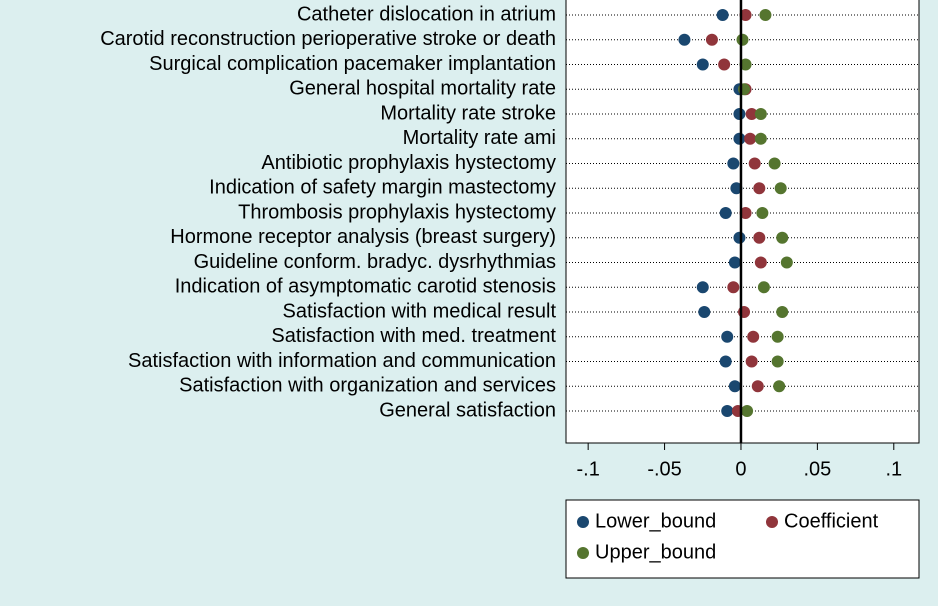 This screenshot has width=938, height=606. What do you see at coordinates (382, 188) in the screenshot?
I see `y-tick-label: Indication of safety margin mastectomy` at bounding box center [382, 188].